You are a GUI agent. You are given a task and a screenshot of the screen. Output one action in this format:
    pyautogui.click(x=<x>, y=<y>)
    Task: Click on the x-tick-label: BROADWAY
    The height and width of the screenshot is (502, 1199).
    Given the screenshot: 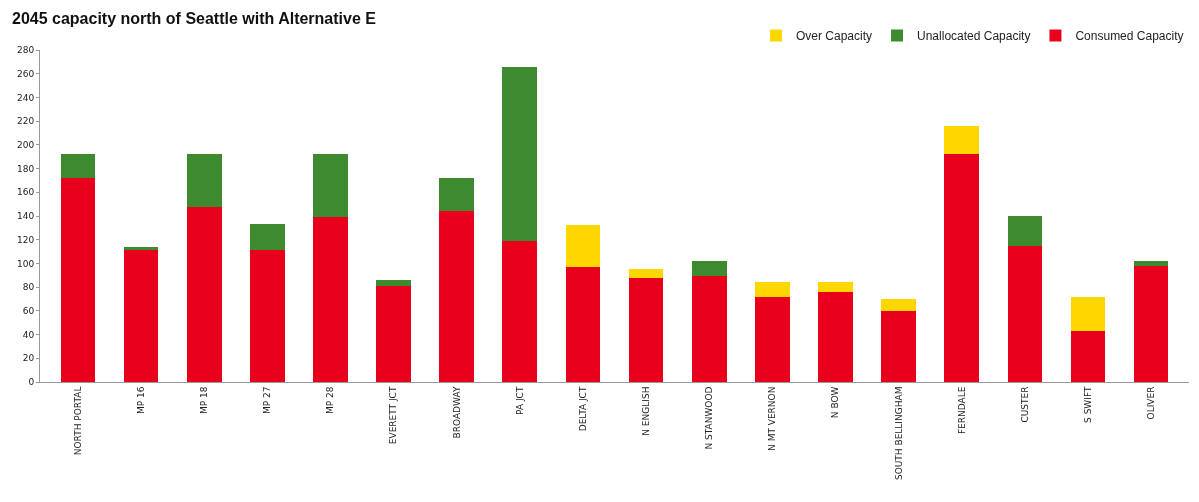 What is the action you would take?
    pyautogui.click(x=456, y=412)
    